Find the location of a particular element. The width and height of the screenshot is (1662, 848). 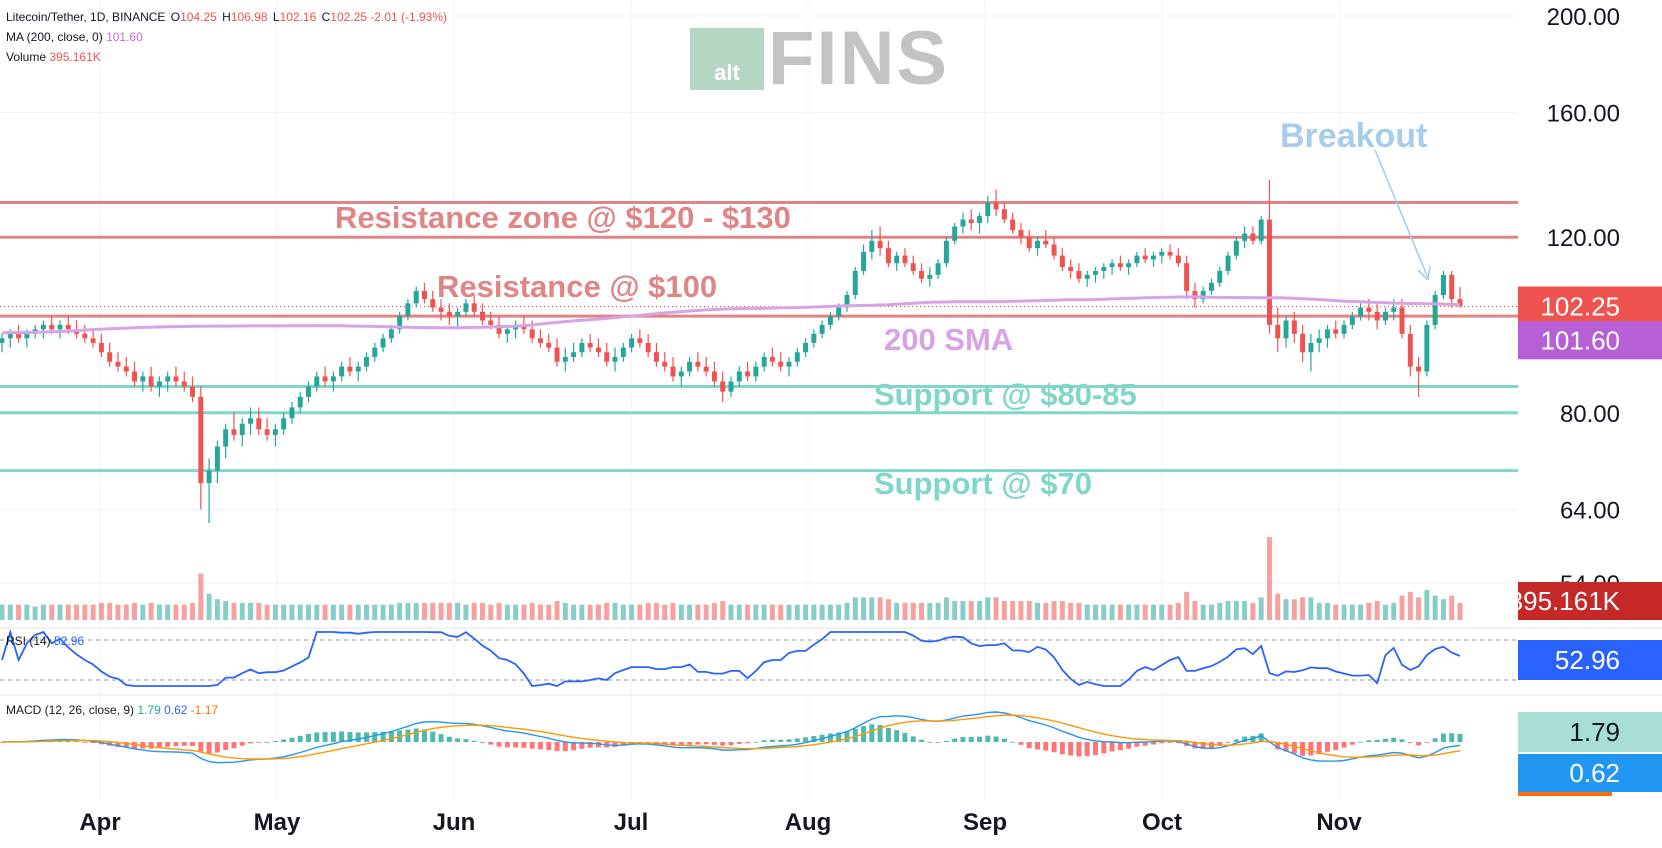

breakout-label: Breakout is located at coordinates (1353, 136).